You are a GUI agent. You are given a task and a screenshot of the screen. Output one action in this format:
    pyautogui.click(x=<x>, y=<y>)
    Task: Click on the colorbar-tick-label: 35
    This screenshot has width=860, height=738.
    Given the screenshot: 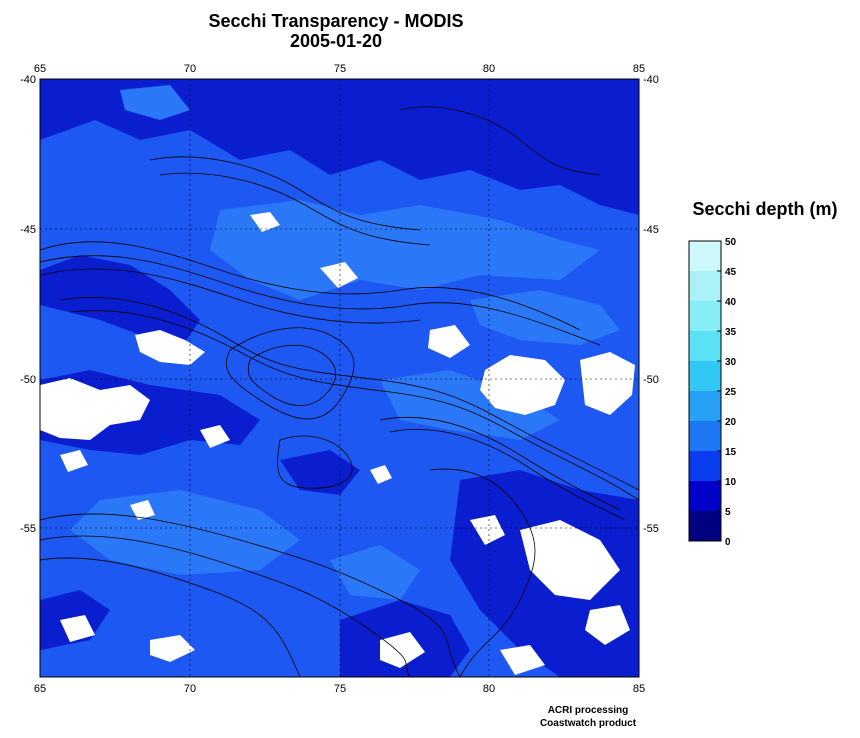 What is the action you would take?
    pyautogui.click(x=731, y=332)
    